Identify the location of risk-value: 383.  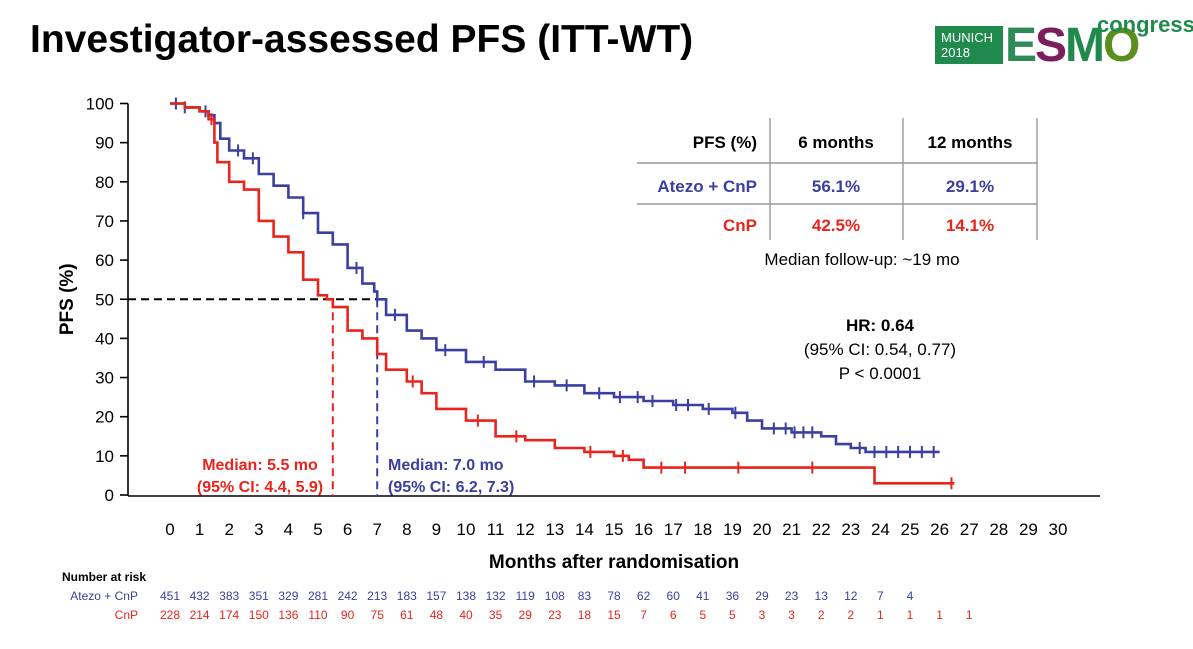
(229, 596).